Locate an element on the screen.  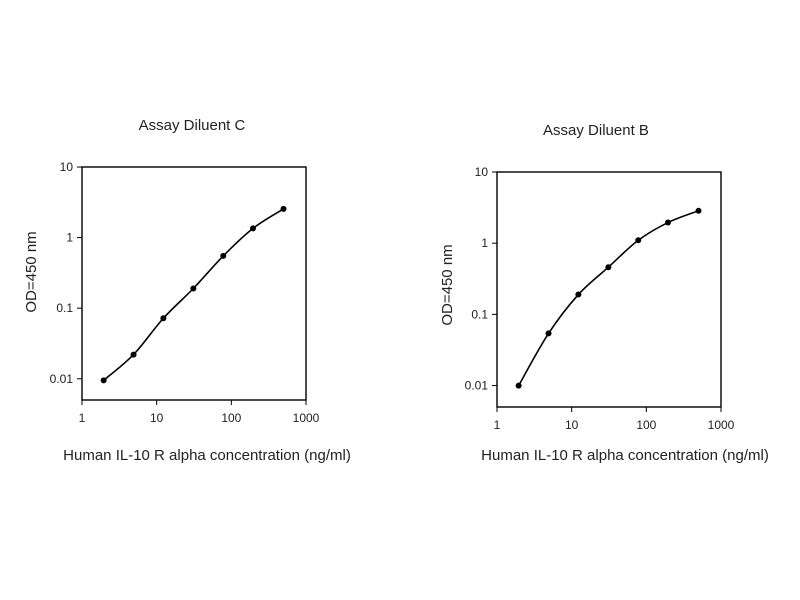
series-line is located at coordinates (608, 298).